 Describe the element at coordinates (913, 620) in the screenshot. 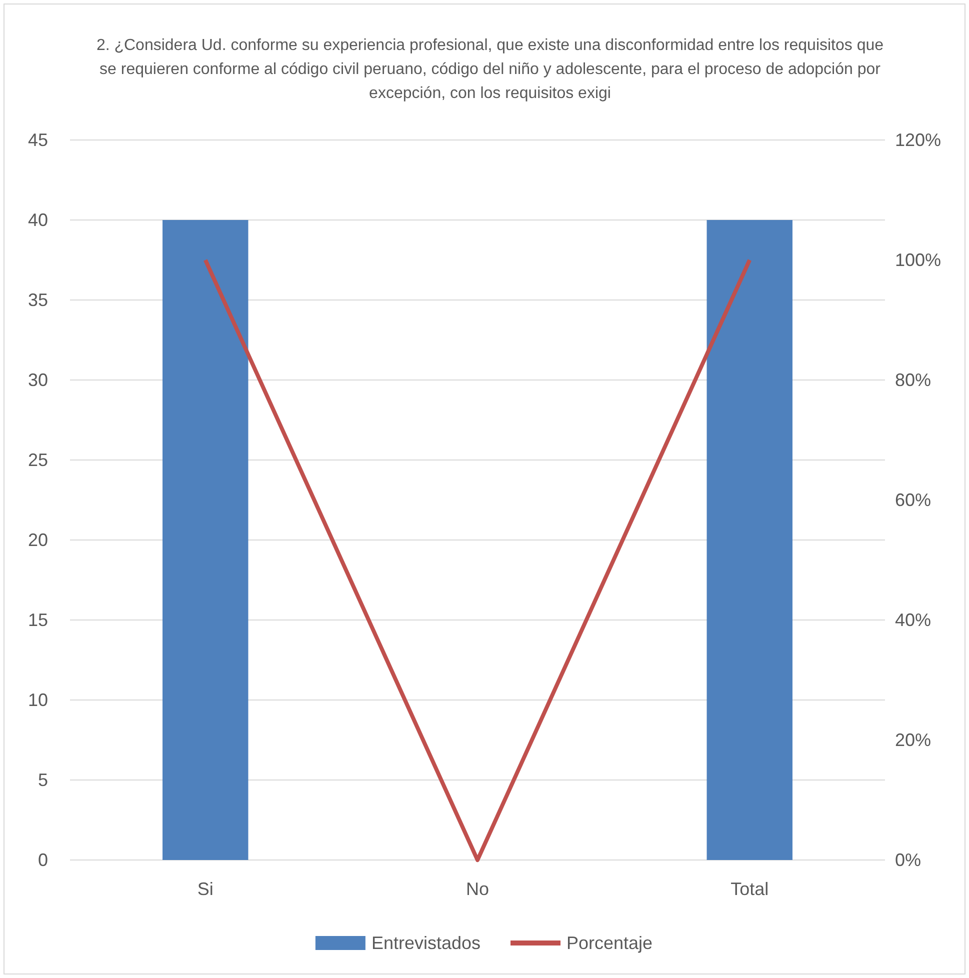

I see `y2-tick-label: 40%` at that location.